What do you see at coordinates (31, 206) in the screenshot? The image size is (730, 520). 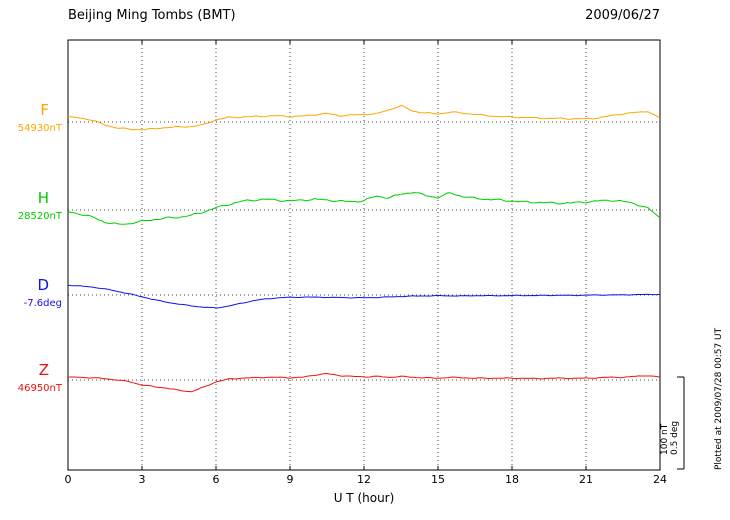 I see `channel-block-H: H 28520nT` at bounding box center [31, 206].